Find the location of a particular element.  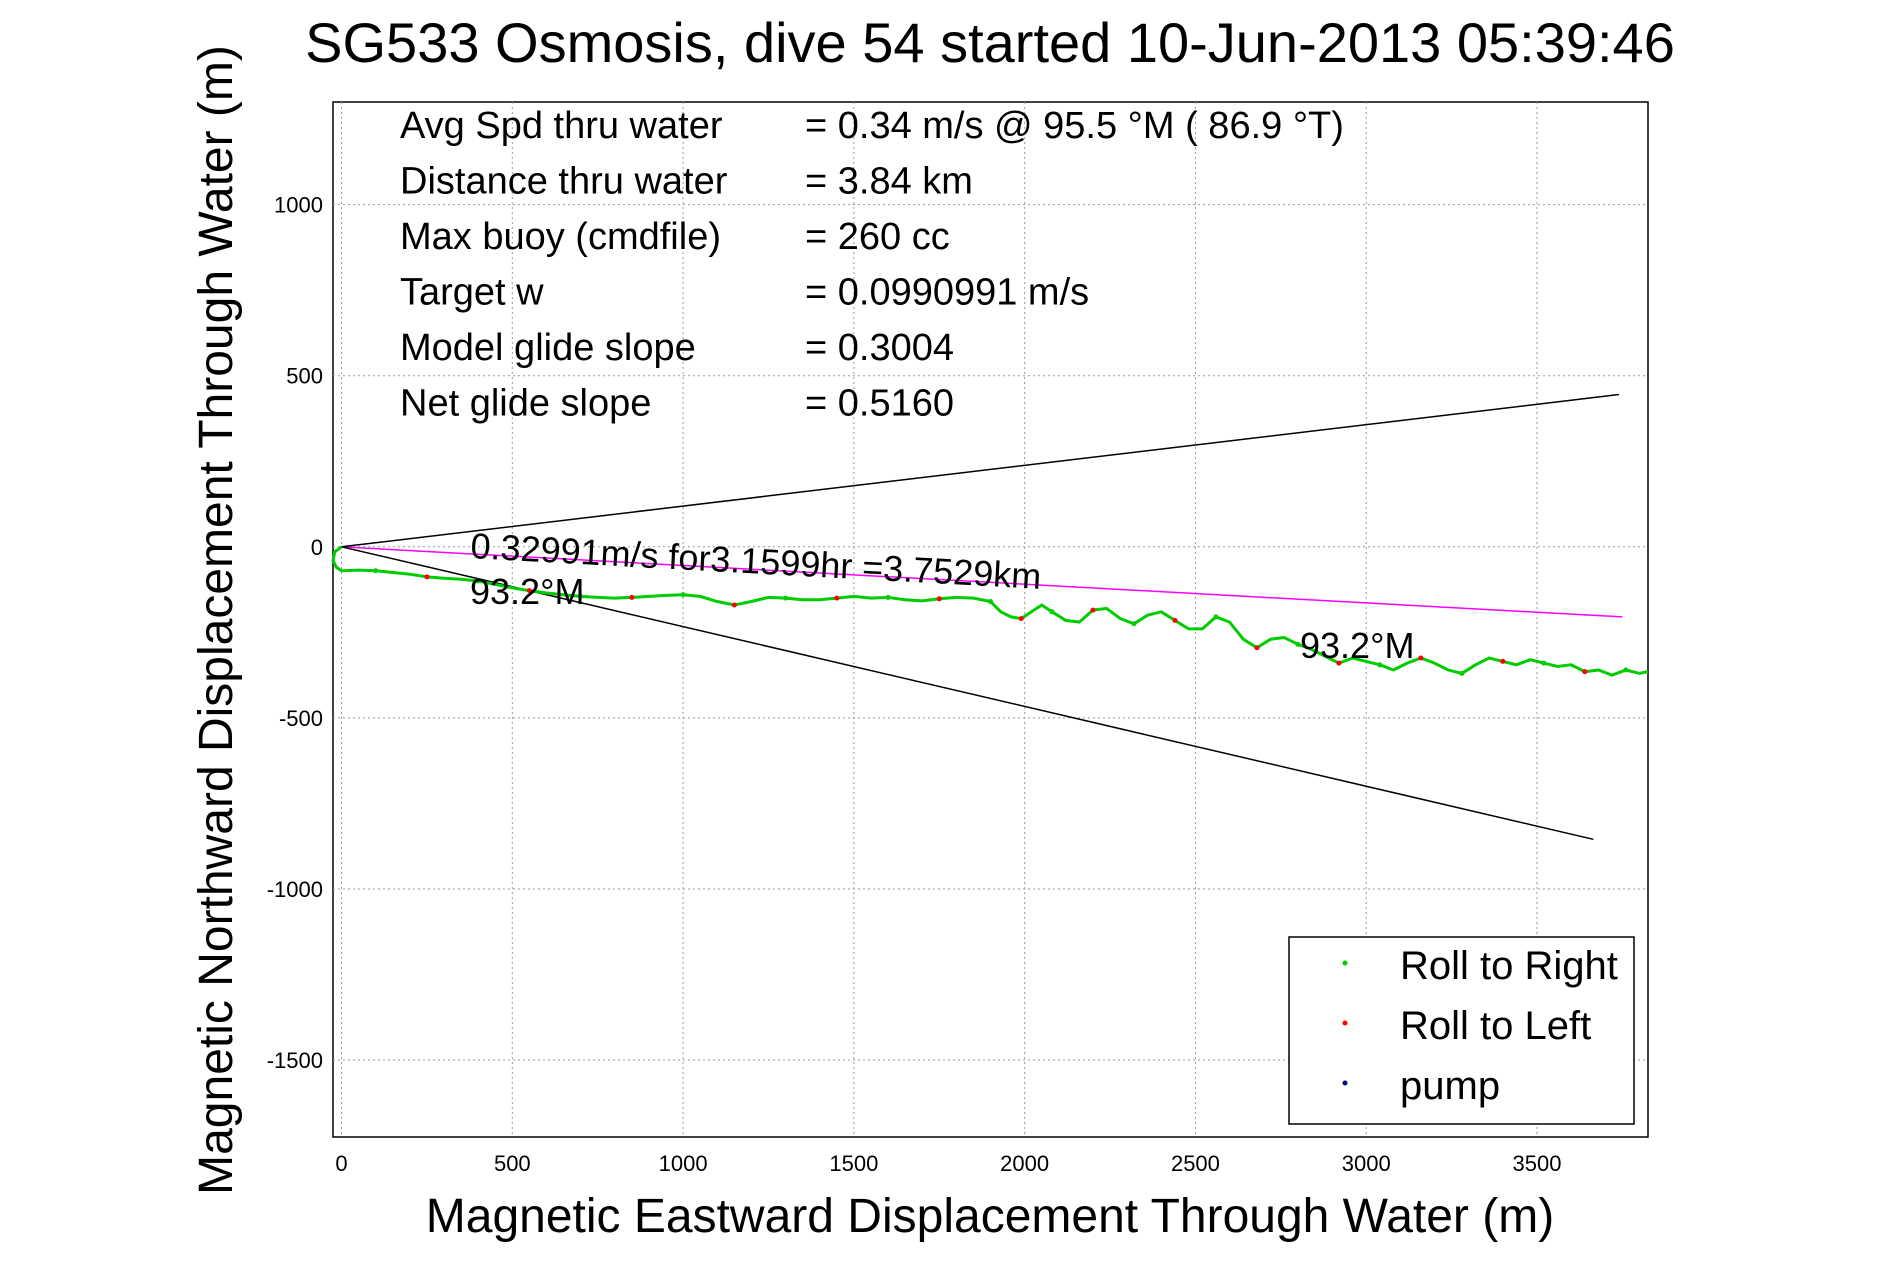

x-tick-label: 3500 is located at coordinates (1537, 1163).